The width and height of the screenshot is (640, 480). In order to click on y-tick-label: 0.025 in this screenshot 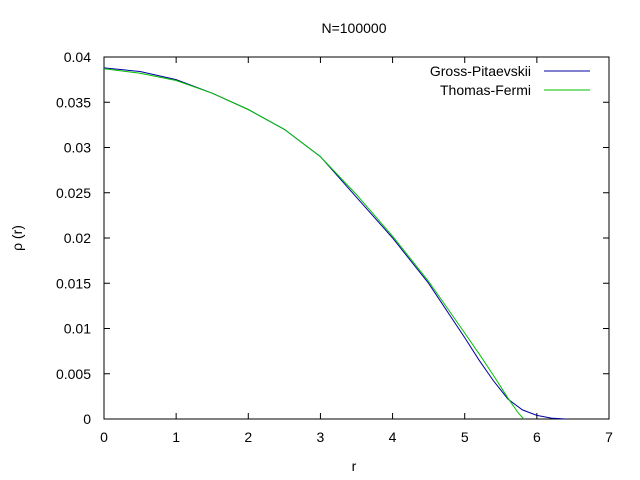, I will do `click(73, 193)`.